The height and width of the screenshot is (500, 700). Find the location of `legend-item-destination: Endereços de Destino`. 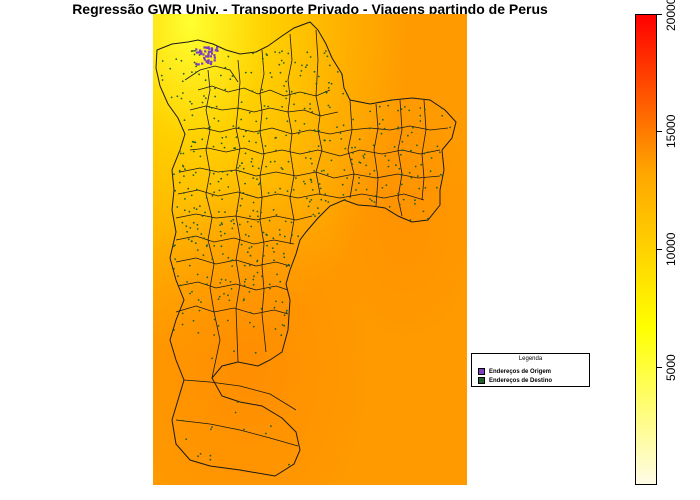

legend-item-destination: Endereços de Destino is located at coordinates (515, 380).